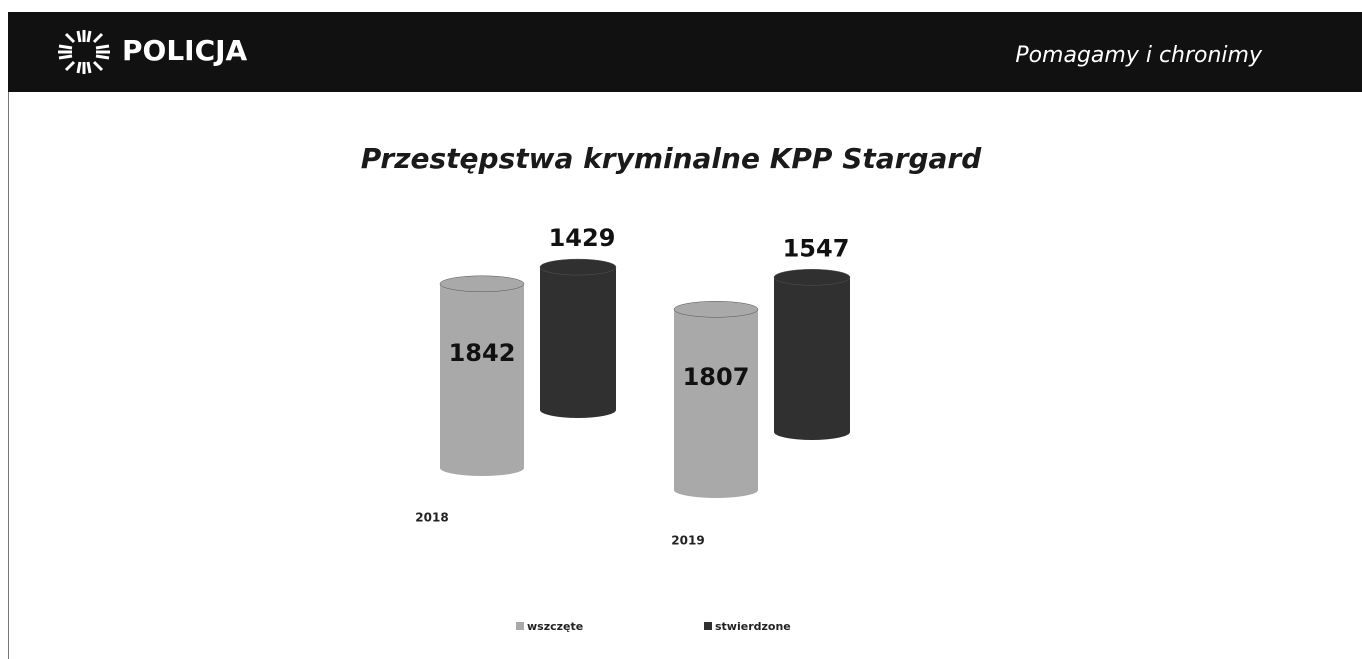 Image resolution: width=1362 pixels, height=659 pixels. What do you see at coordinates (753, 626) in the screenshot?
I see `legend-label: stwierdzone` at bounding box center [753, 626].